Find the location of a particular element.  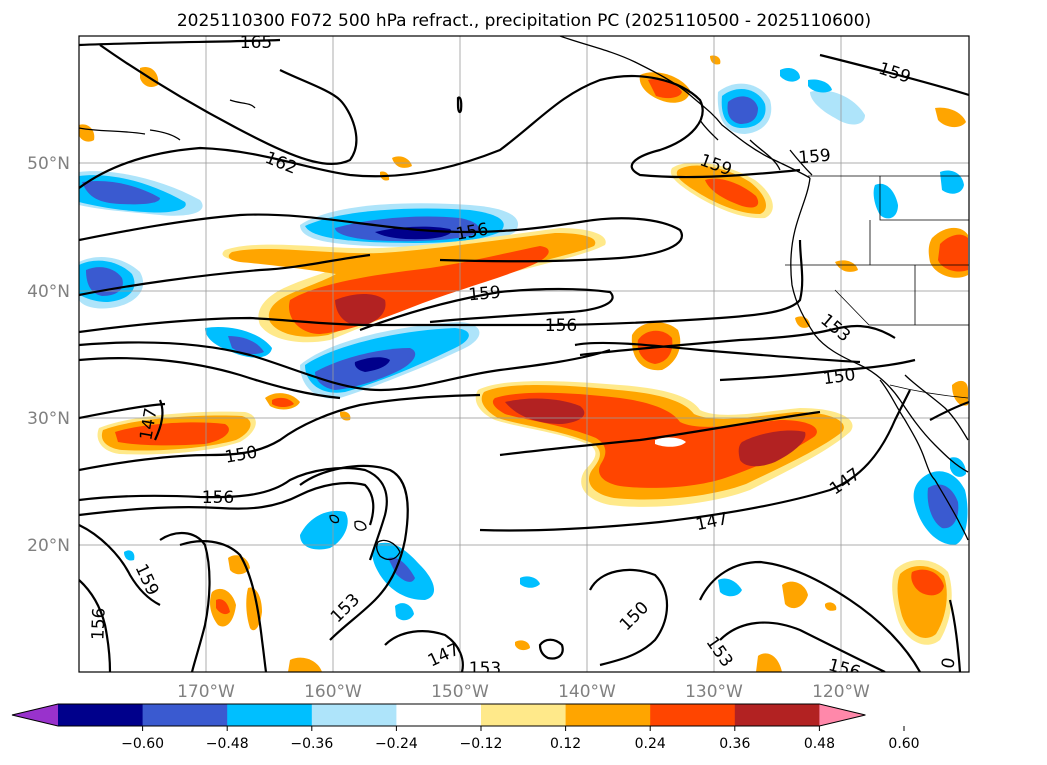

pos-area-coast-35n is located at coordinates (802, 322).